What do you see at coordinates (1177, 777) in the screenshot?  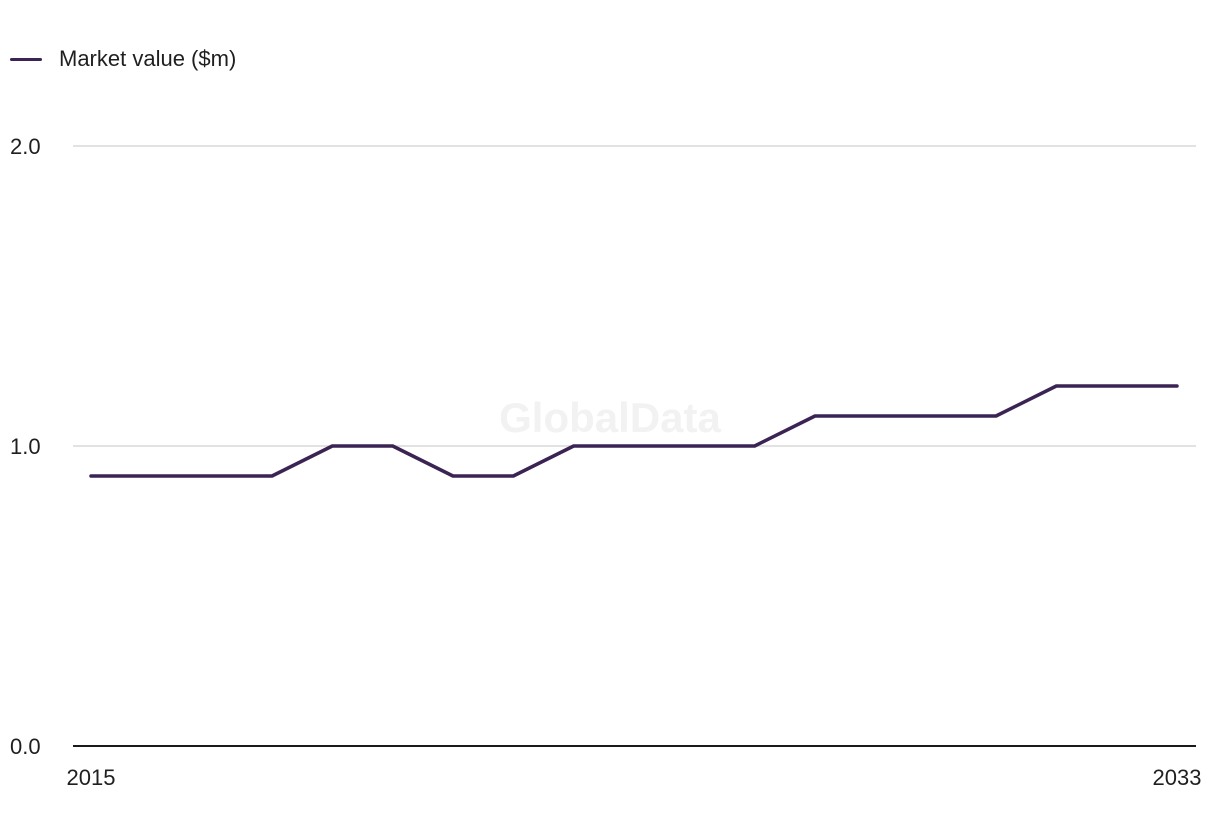 I see `x-tick-label: 2033` at bounding box center [1177, 777].